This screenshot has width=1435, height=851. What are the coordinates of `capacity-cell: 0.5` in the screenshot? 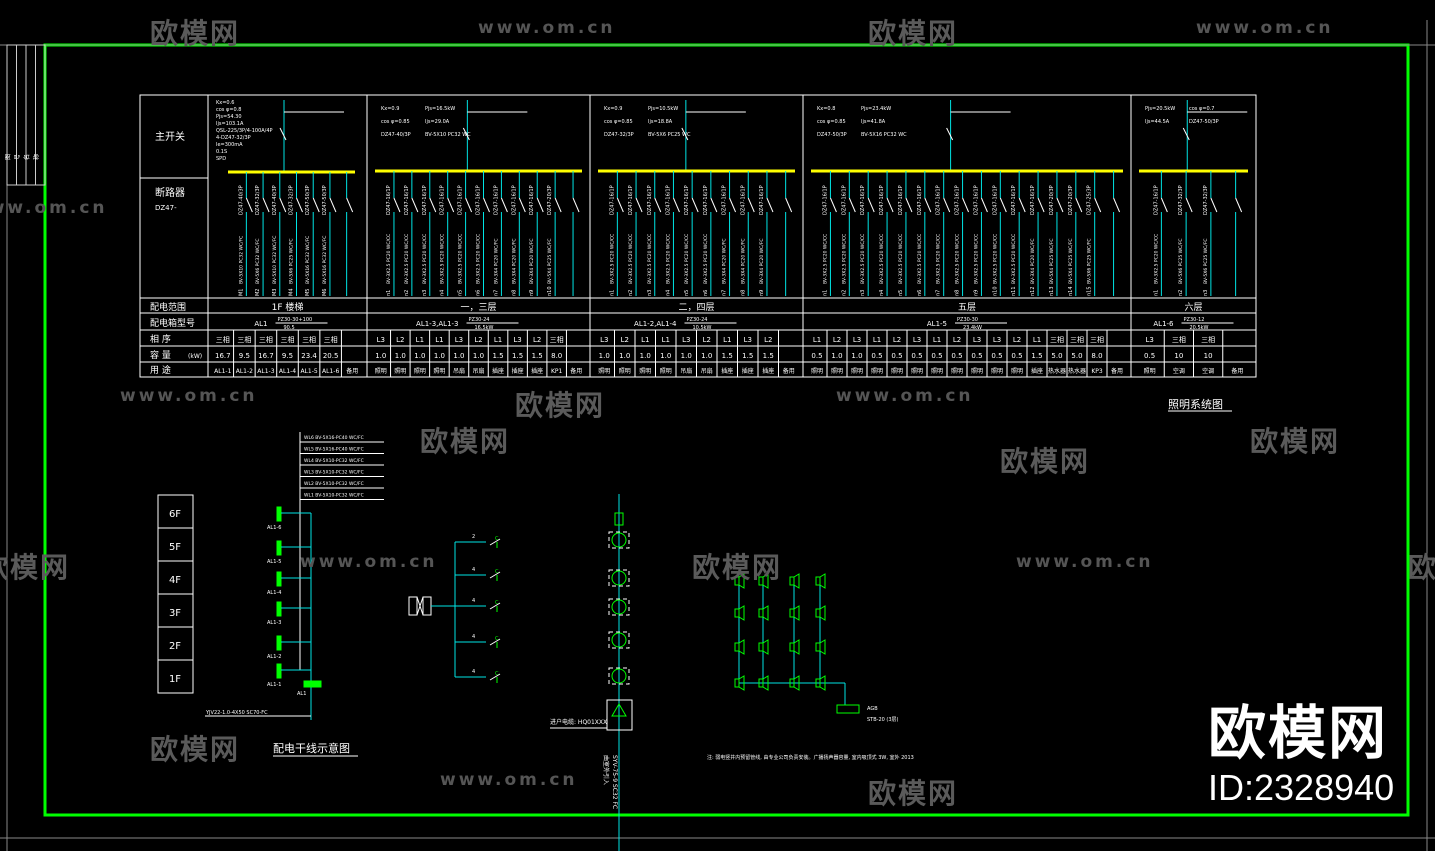 It's located at (896, 356).